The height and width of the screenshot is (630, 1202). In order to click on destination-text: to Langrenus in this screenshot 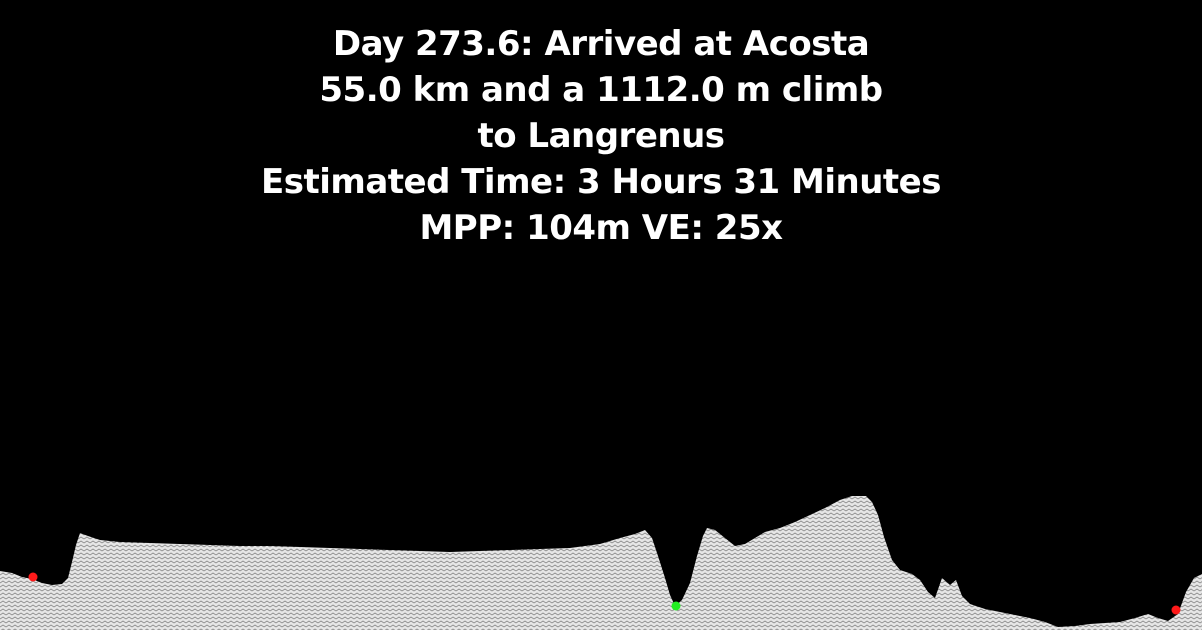, I will do `click(601, 136)`.